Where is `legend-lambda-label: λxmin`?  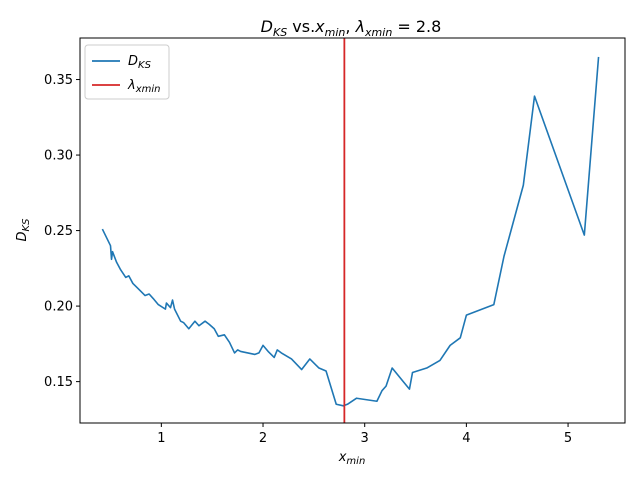 legend-lambda-label: λxmin is located at coordinates (143, 86).